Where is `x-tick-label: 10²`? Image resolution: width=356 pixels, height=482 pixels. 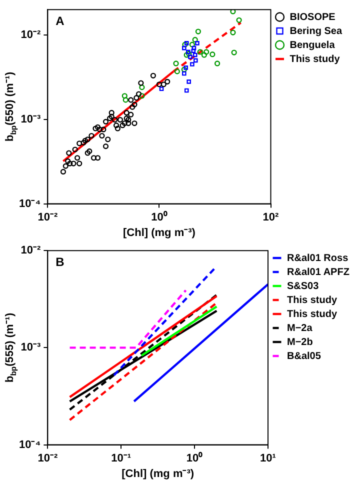 x-tick-label: 10² is located at coordinates (271, 217).